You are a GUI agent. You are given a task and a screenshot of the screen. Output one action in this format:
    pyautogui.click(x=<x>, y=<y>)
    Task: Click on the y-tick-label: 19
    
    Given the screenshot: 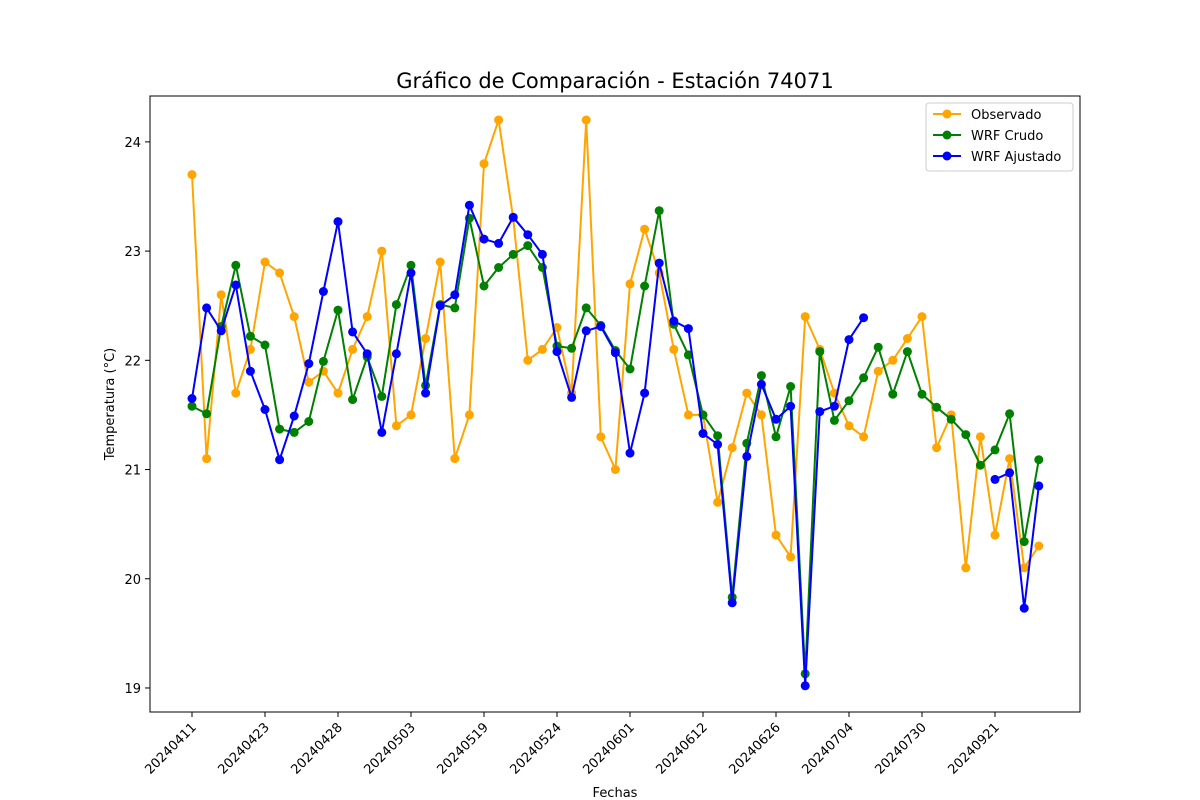 What is the action you would take?
    pyautogui.click(x=132, y=689)
    